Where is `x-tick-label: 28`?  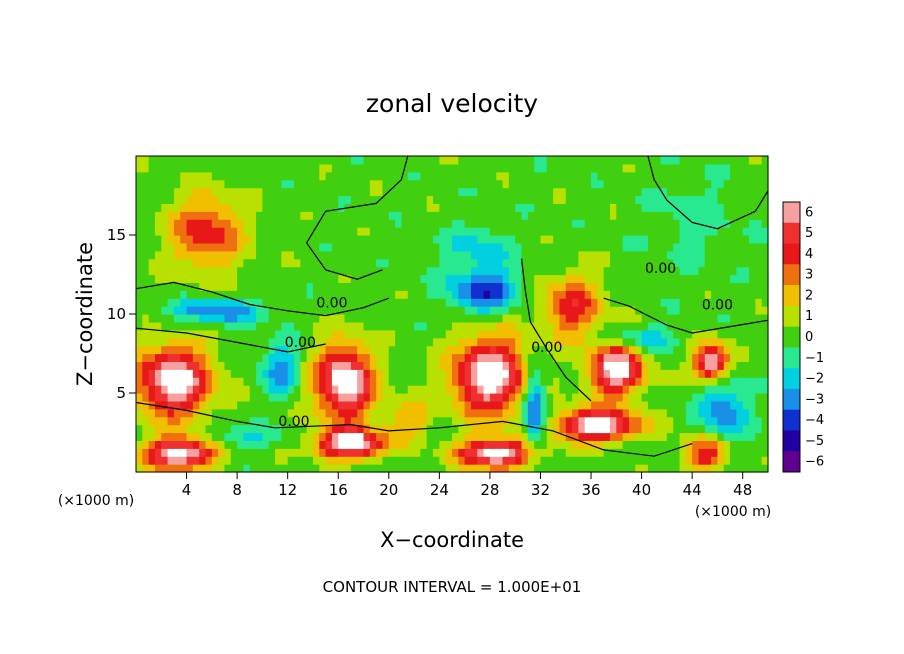
x-tick-label: 28 is located at coordinates (489, 490).